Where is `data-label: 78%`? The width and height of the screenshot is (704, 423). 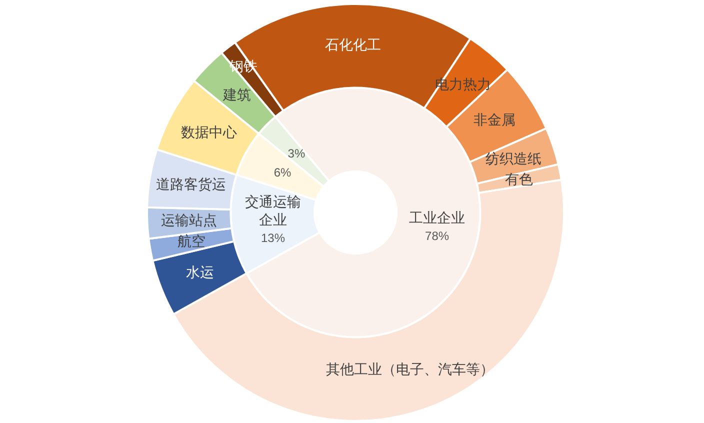
data-label: 78% is located at coordinates (437, 235).